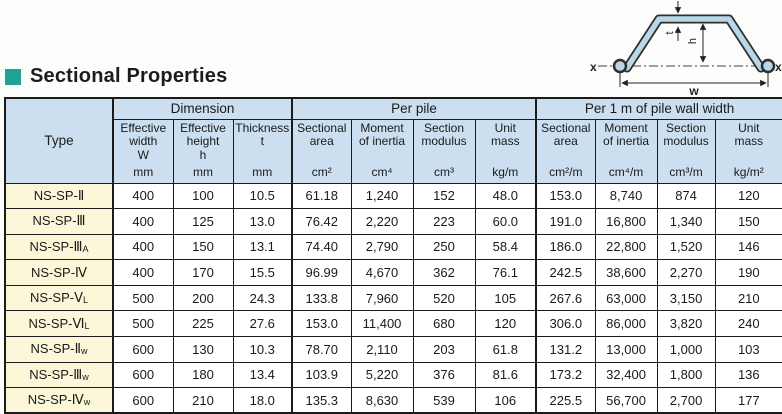  What do you see at coordinates (85, 248) in the screenshot?
I see `type-sub-label: A` at bounding box center [85, 248].